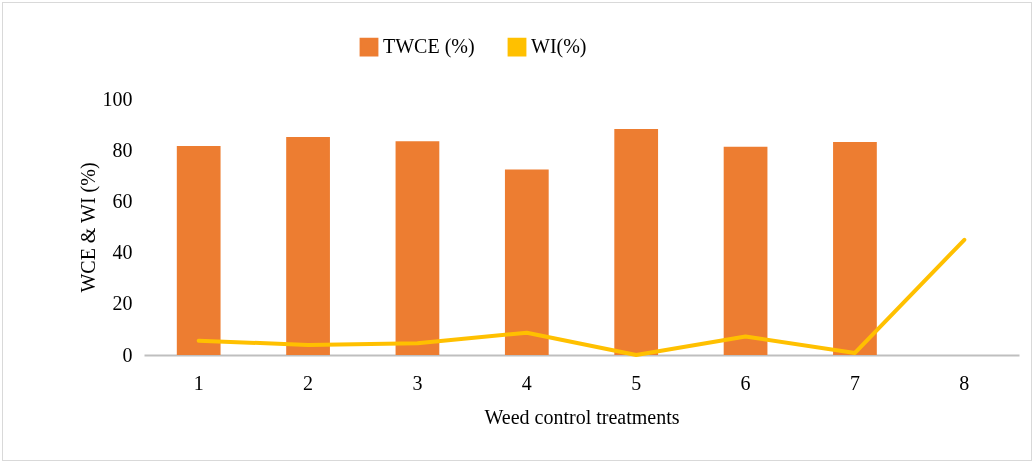  Describe the element at coordinates (854, 382) in the screenshot. I see `x-tick-label: 7` at that location.